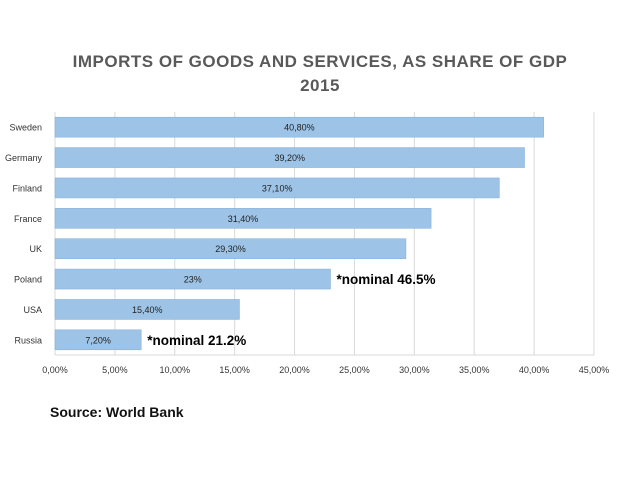 The height and width of the screenshot is (480, 640). I want to click on data-label: 40,80%, so click(299, 128).